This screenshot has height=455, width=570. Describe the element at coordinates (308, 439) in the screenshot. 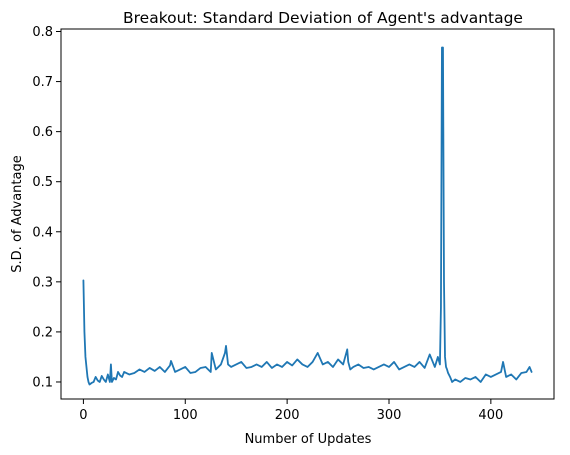

I see `x-axis-label: Number of Updates` at that location.